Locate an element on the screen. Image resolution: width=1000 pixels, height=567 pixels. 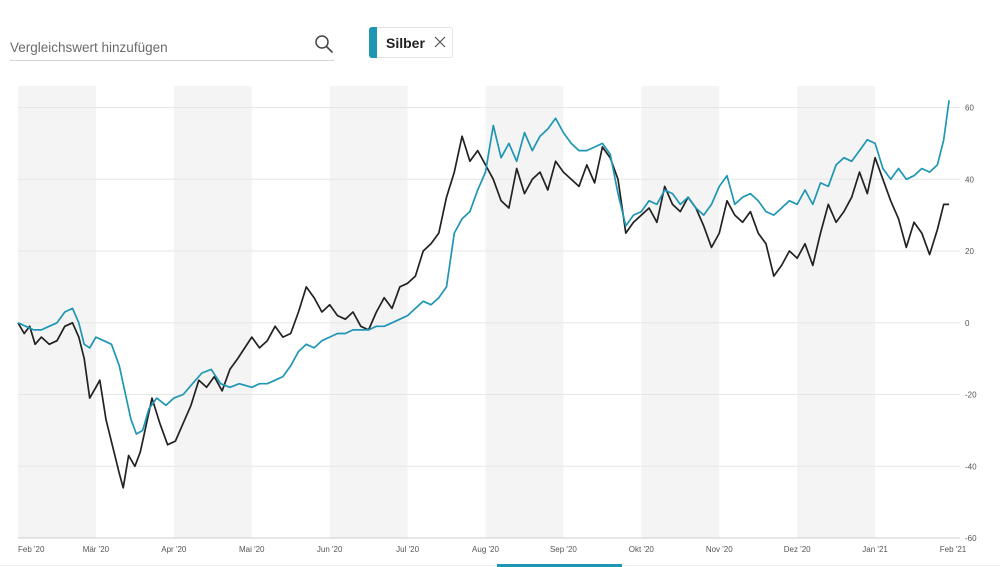
y-tick-label: -60 is located at coordinates (971, 538).